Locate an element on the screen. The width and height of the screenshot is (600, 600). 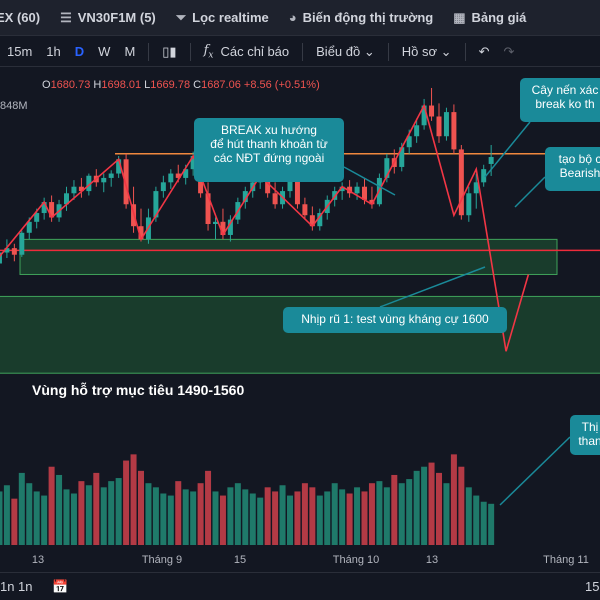
candle-type-icon: ▯▮ is located at coordinates (169, 51).